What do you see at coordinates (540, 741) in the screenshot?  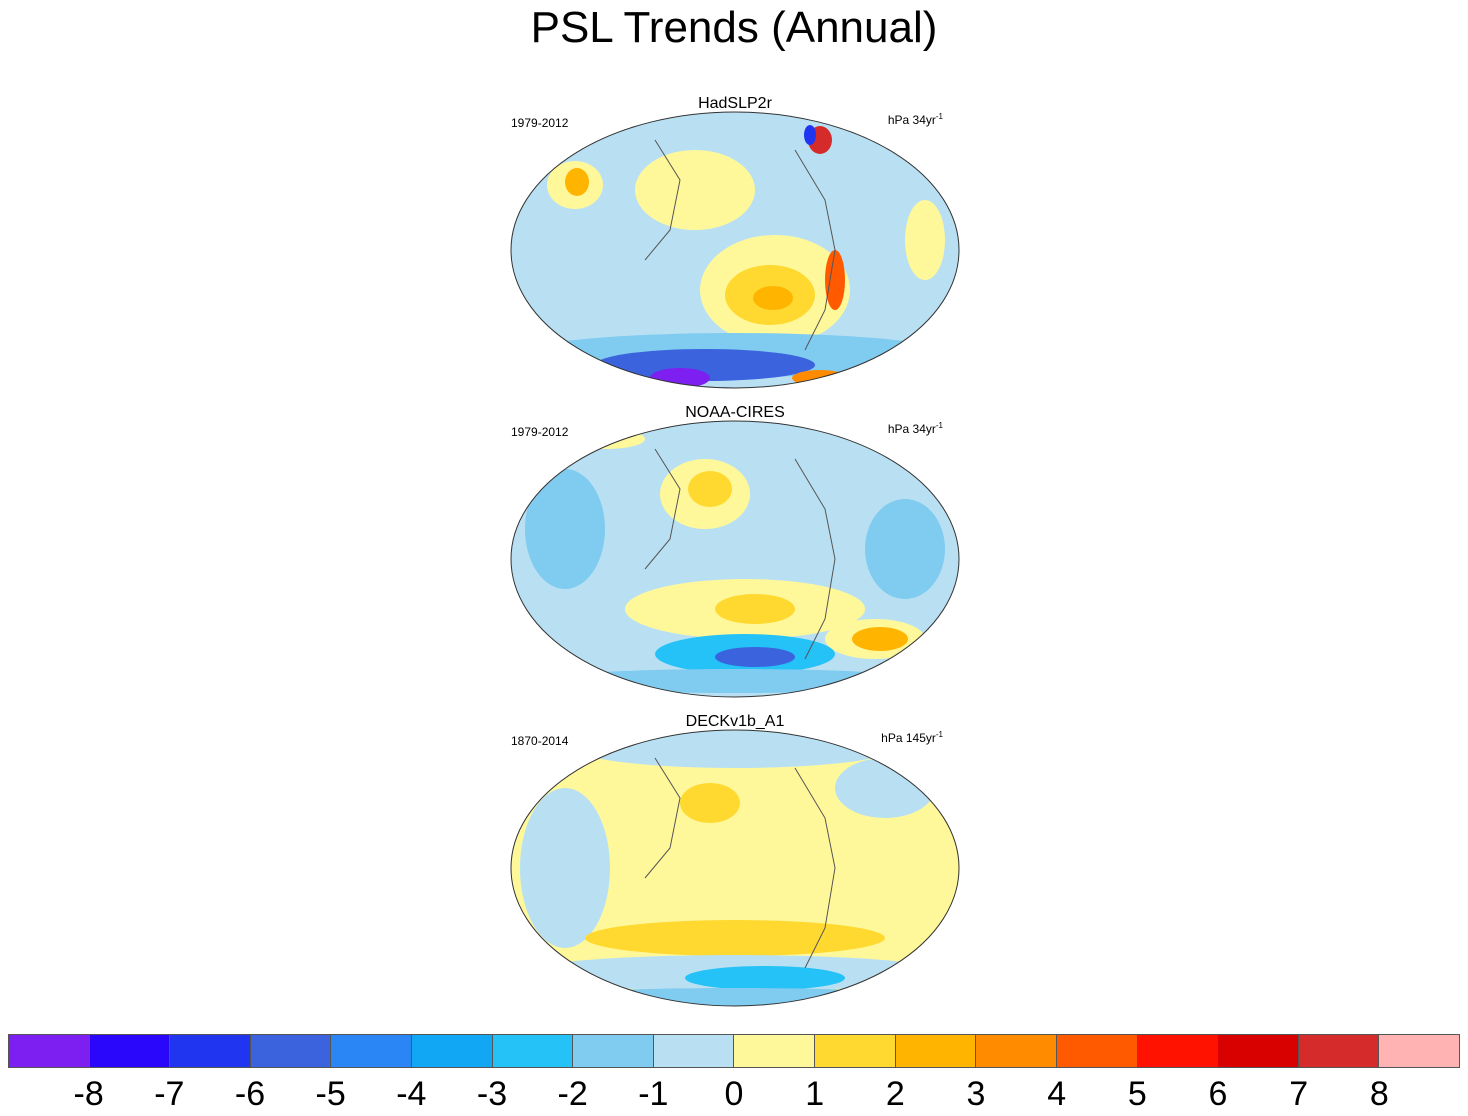 I see `panel-period: 1870-2014` at bounding box center [540, 741].